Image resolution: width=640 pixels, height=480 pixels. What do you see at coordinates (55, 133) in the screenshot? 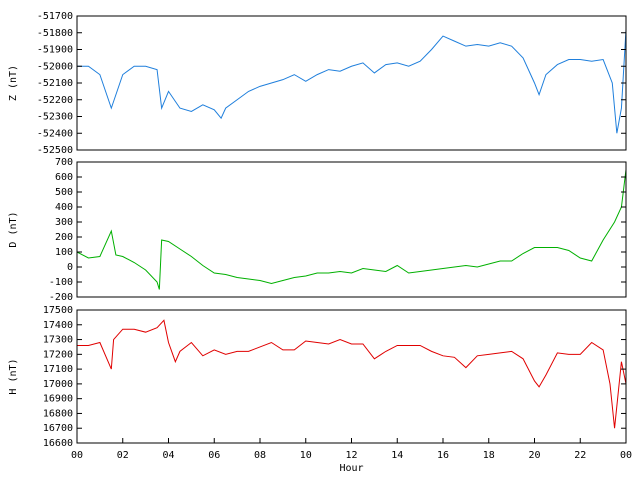
I see `y-tick-label: -52400` at bounding box center [55, 133].